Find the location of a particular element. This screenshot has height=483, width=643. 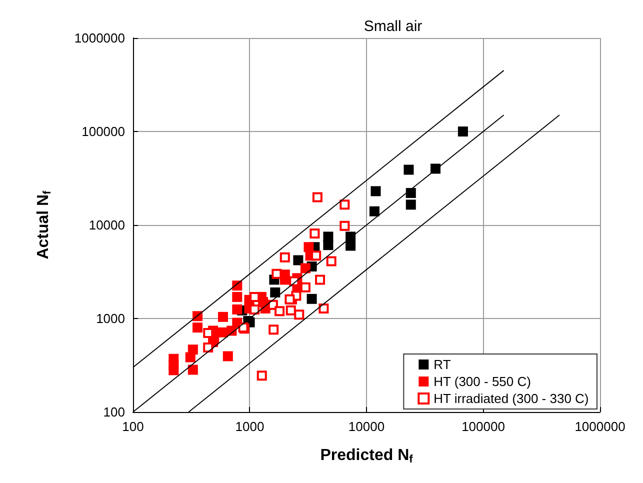

chart-title: Small air is located at coordinates (393, 26).